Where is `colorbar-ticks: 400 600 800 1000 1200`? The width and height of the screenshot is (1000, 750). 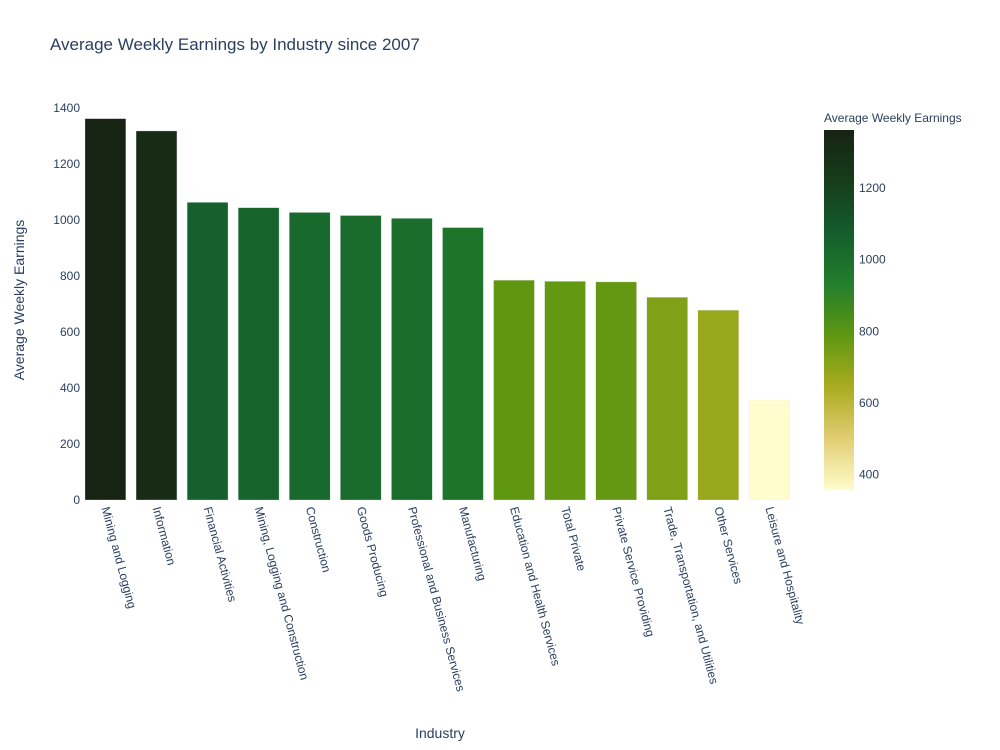 colorbar-ticks: 400 600 800 1000 1200 is located at coordinates (872, 331).